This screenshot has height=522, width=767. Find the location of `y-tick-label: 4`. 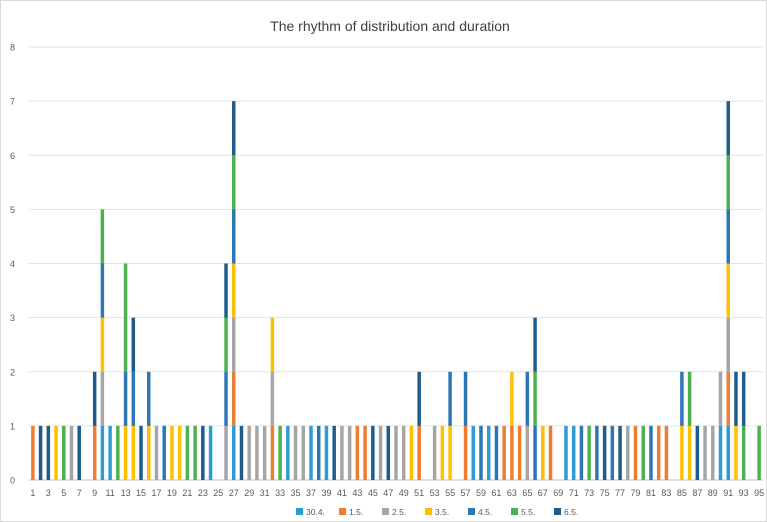

y-tick-label: 4 is located at coordinates (12, 264).